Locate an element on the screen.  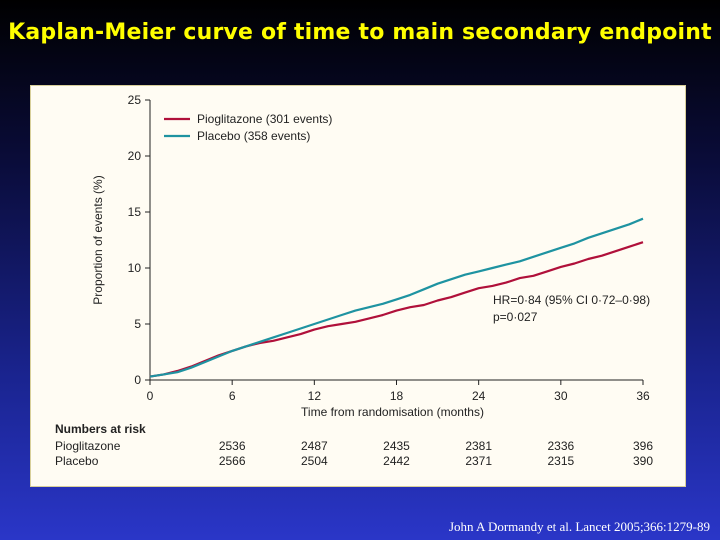
risk-table-value: 2315 is located at coordinates (560, 461).